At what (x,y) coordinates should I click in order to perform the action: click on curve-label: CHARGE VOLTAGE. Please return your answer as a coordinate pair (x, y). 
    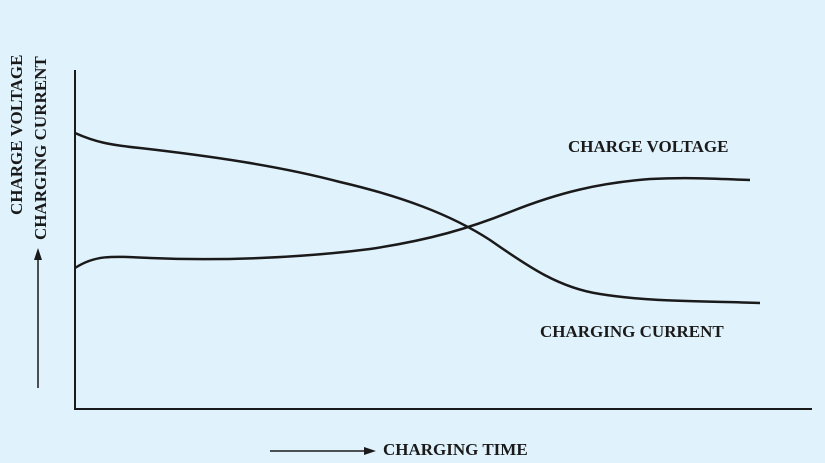
    Looking at the image, I should click on (648, 146).